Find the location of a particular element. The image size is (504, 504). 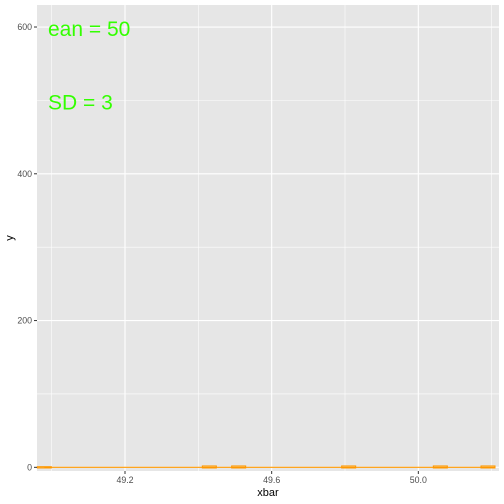

x-axis-title: xbar is located at coordinates (268, 493).